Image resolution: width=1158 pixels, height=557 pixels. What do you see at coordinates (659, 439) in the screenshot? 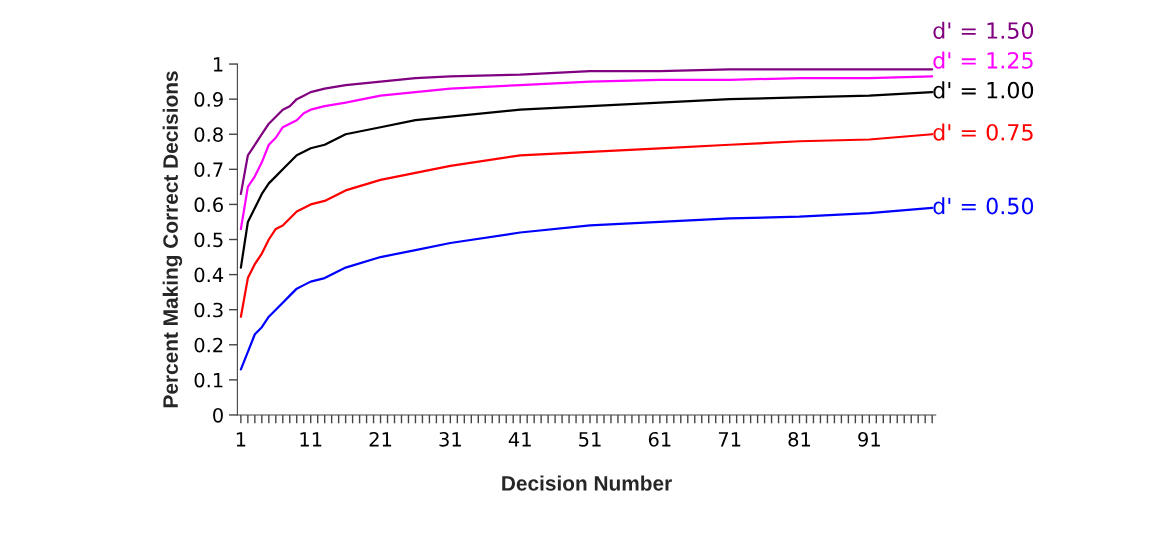
I see `x-tick-label: 61` at bounding box center [659, 439].